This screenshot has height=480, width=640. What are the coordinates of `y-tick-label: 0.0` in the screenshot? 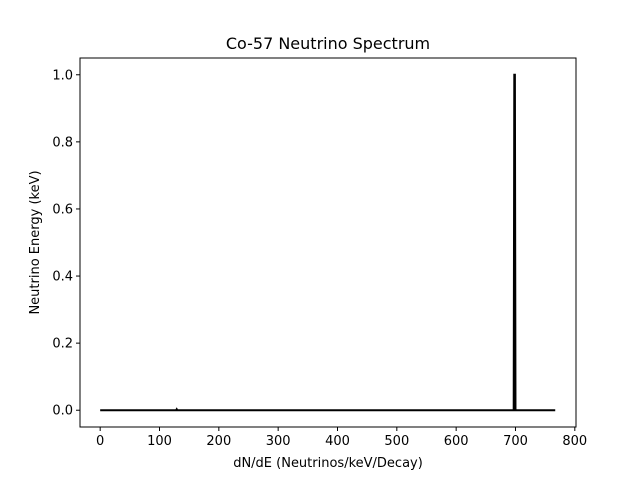 It's located at (62, 411).